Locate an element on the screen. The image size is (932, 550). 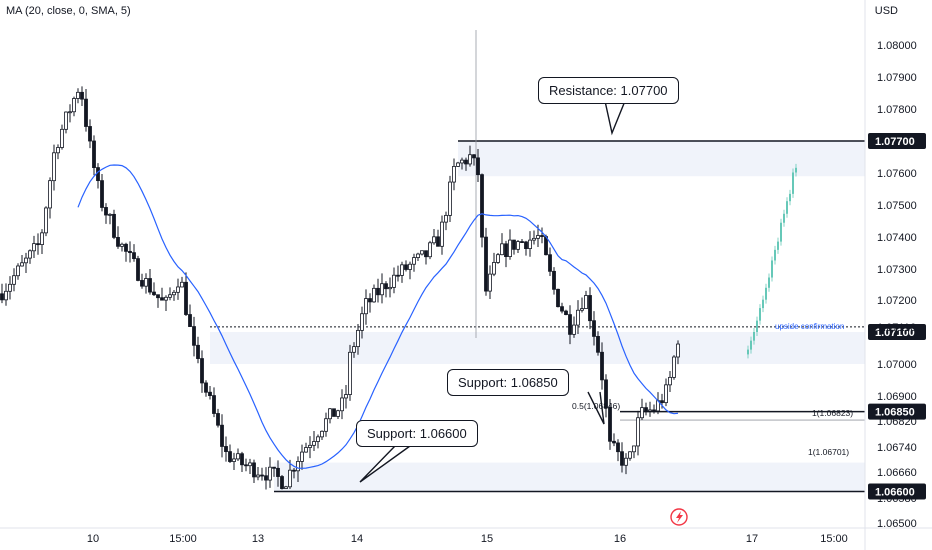
time-axis: 10 15:00 13 14 15 16 17 15:00 is located at coordinates (466, 536).